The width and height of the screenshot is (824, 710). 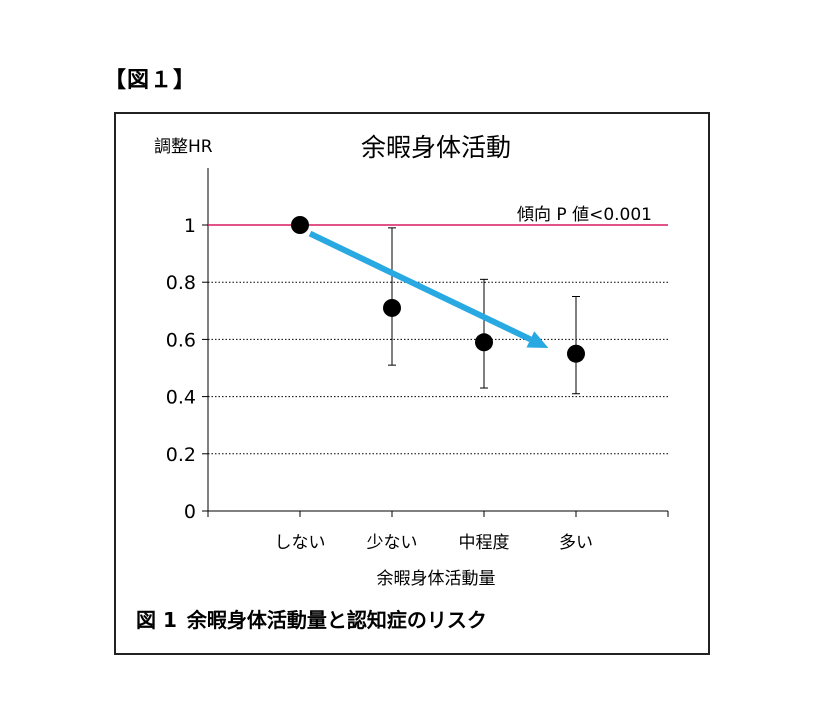 What do you see at coordinates (537, 339) in the screenshot?
I see `trend-arrow-head` at bounding box center [537, 339].